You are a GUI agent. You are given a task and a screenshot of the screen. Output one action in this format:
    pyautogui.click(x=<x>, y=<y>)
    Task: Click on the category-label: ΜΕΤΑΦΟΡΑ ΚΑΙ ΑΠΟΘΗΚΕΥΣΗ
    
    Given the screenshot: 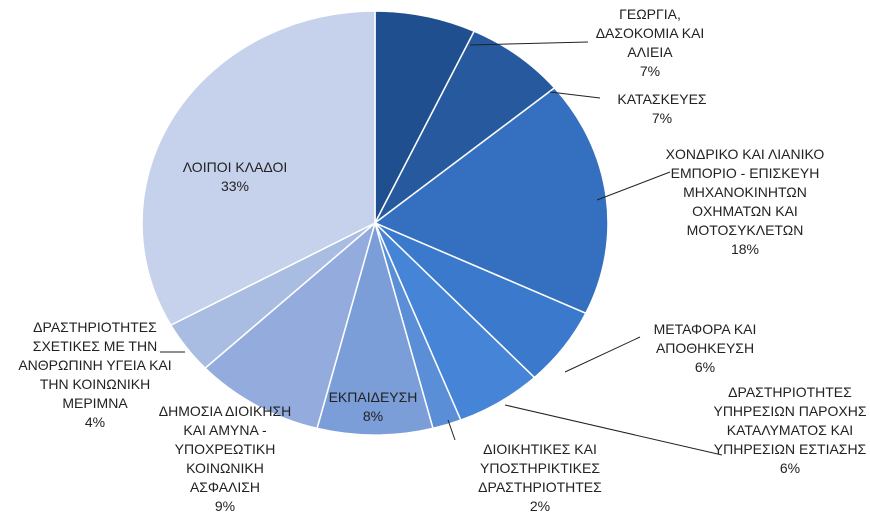 What is the action you would take?
    pyautogui.click(x=705, y=338)
    